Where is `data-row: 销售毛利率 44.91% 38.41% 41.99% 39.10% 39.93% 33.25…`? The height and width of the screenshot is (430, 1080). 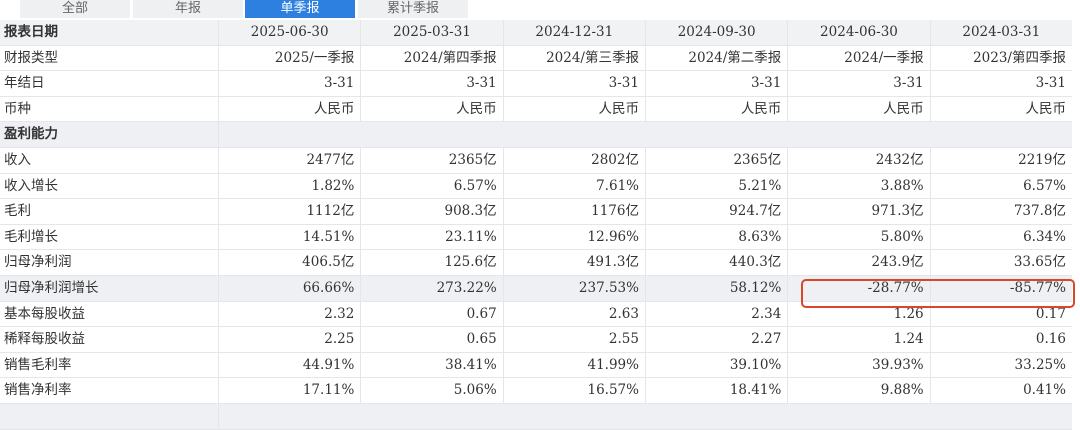
data-row: 销售毛利率 44.91% 38.41% 41.99% 39.10% 39.93% 33.25… is located at coordinates (536, 365).